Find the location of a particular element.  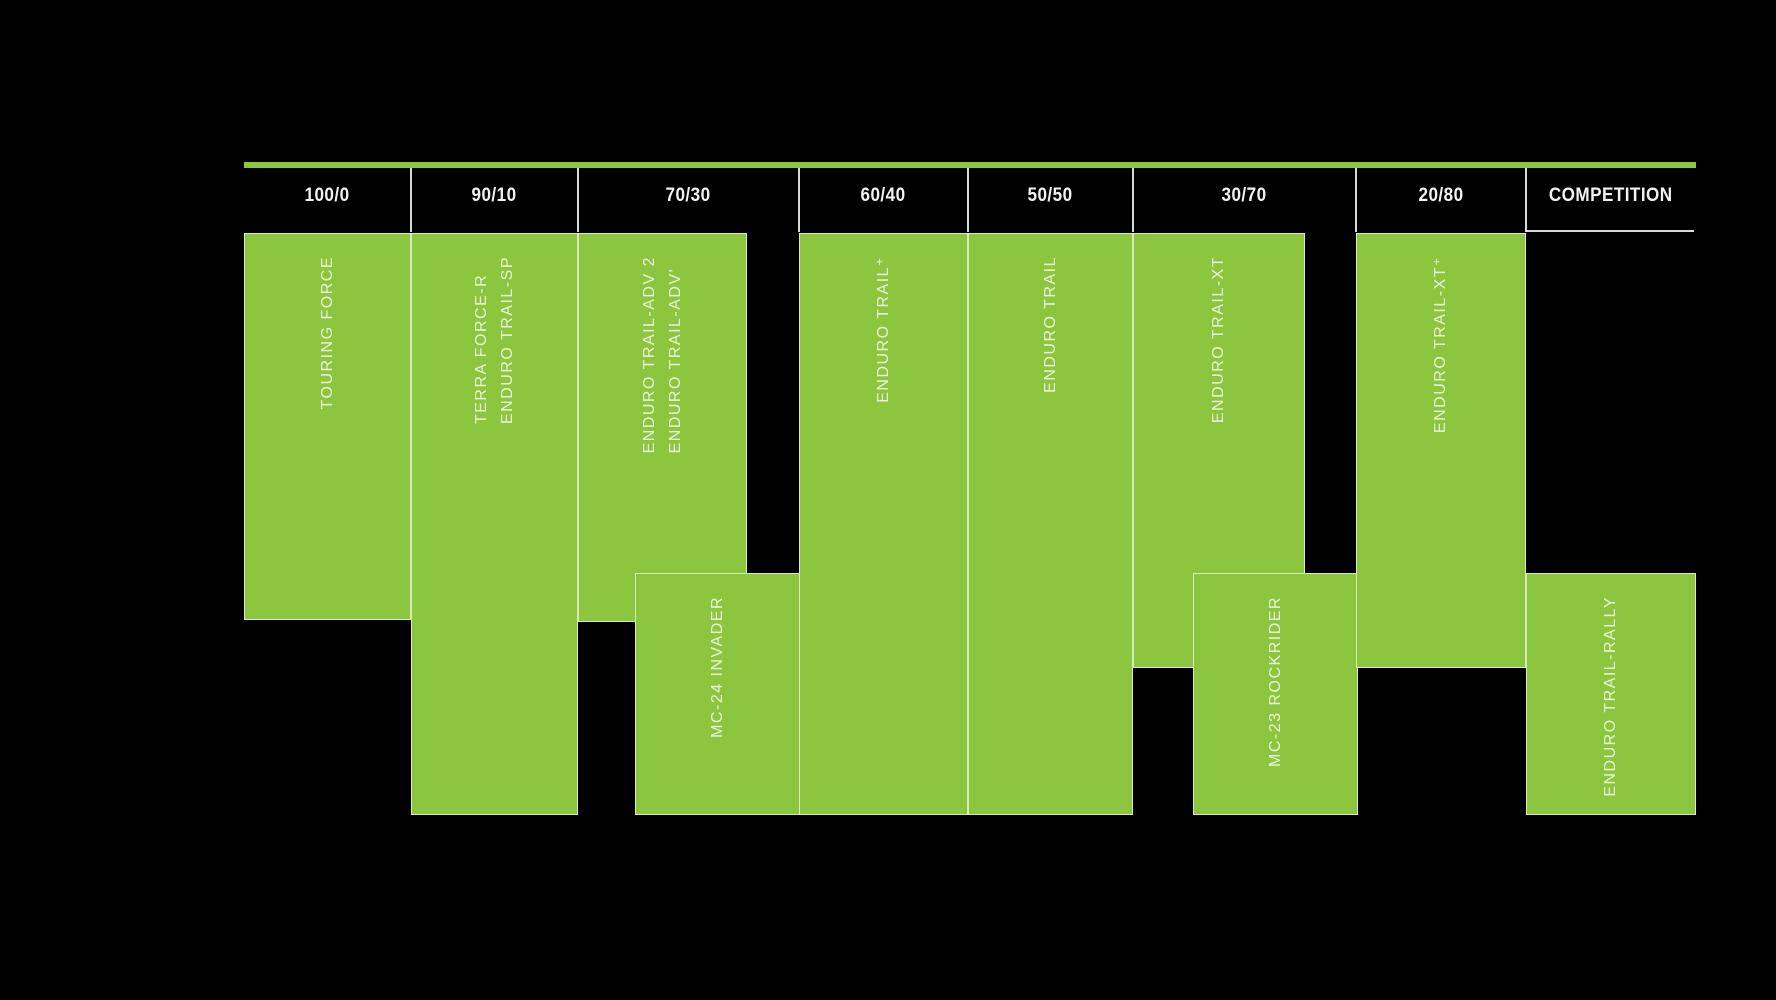

column-header-90-10: 90/10 is located at coordinates (494, 196).